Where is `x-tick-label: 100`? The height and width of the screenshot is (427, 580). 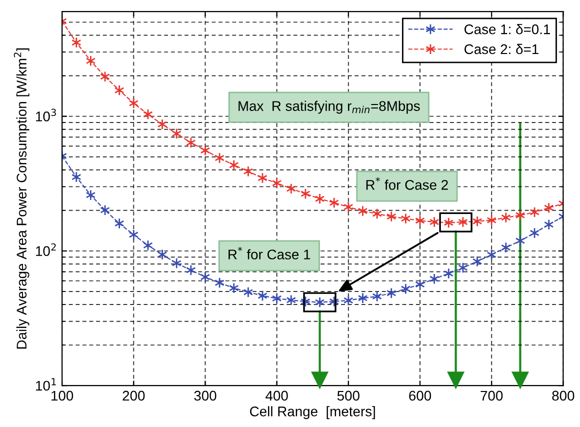 x-tick-label: 100 is located at coordinates (63, 395).